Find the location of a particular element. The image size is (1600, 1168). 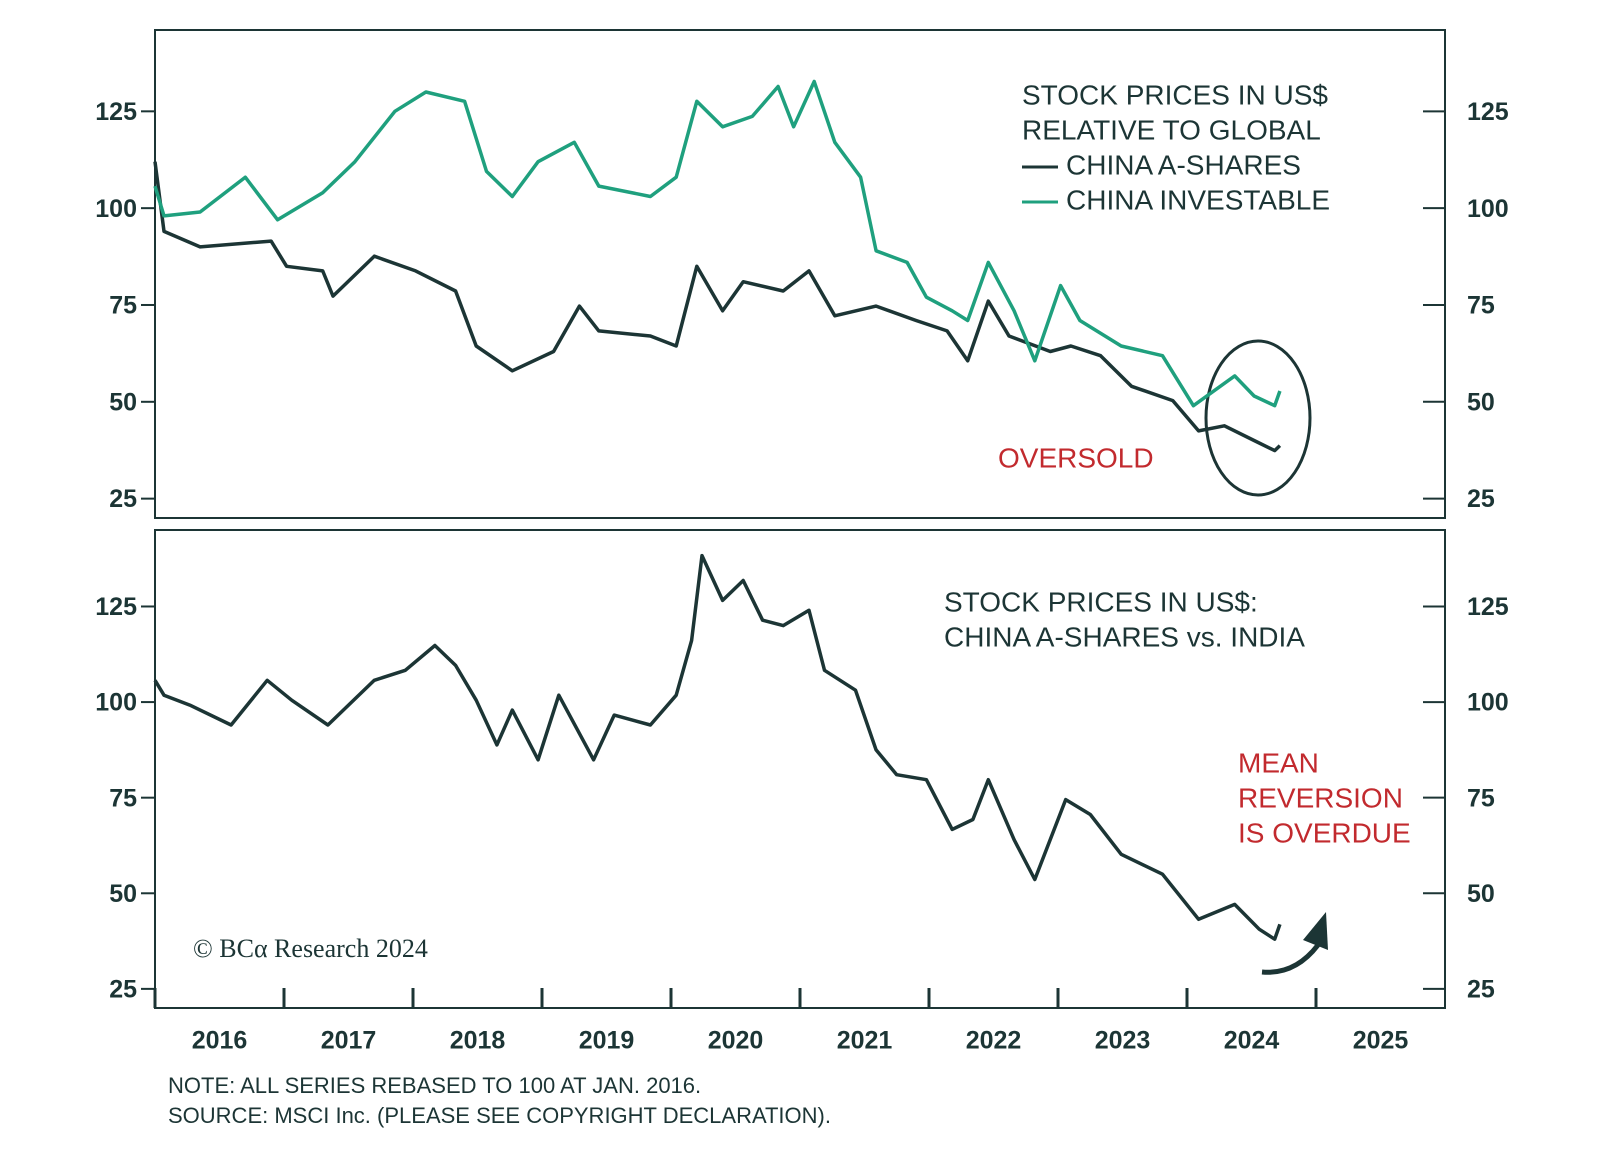

credit: © BCα Research 2024 is located at coordinates (310, 948).